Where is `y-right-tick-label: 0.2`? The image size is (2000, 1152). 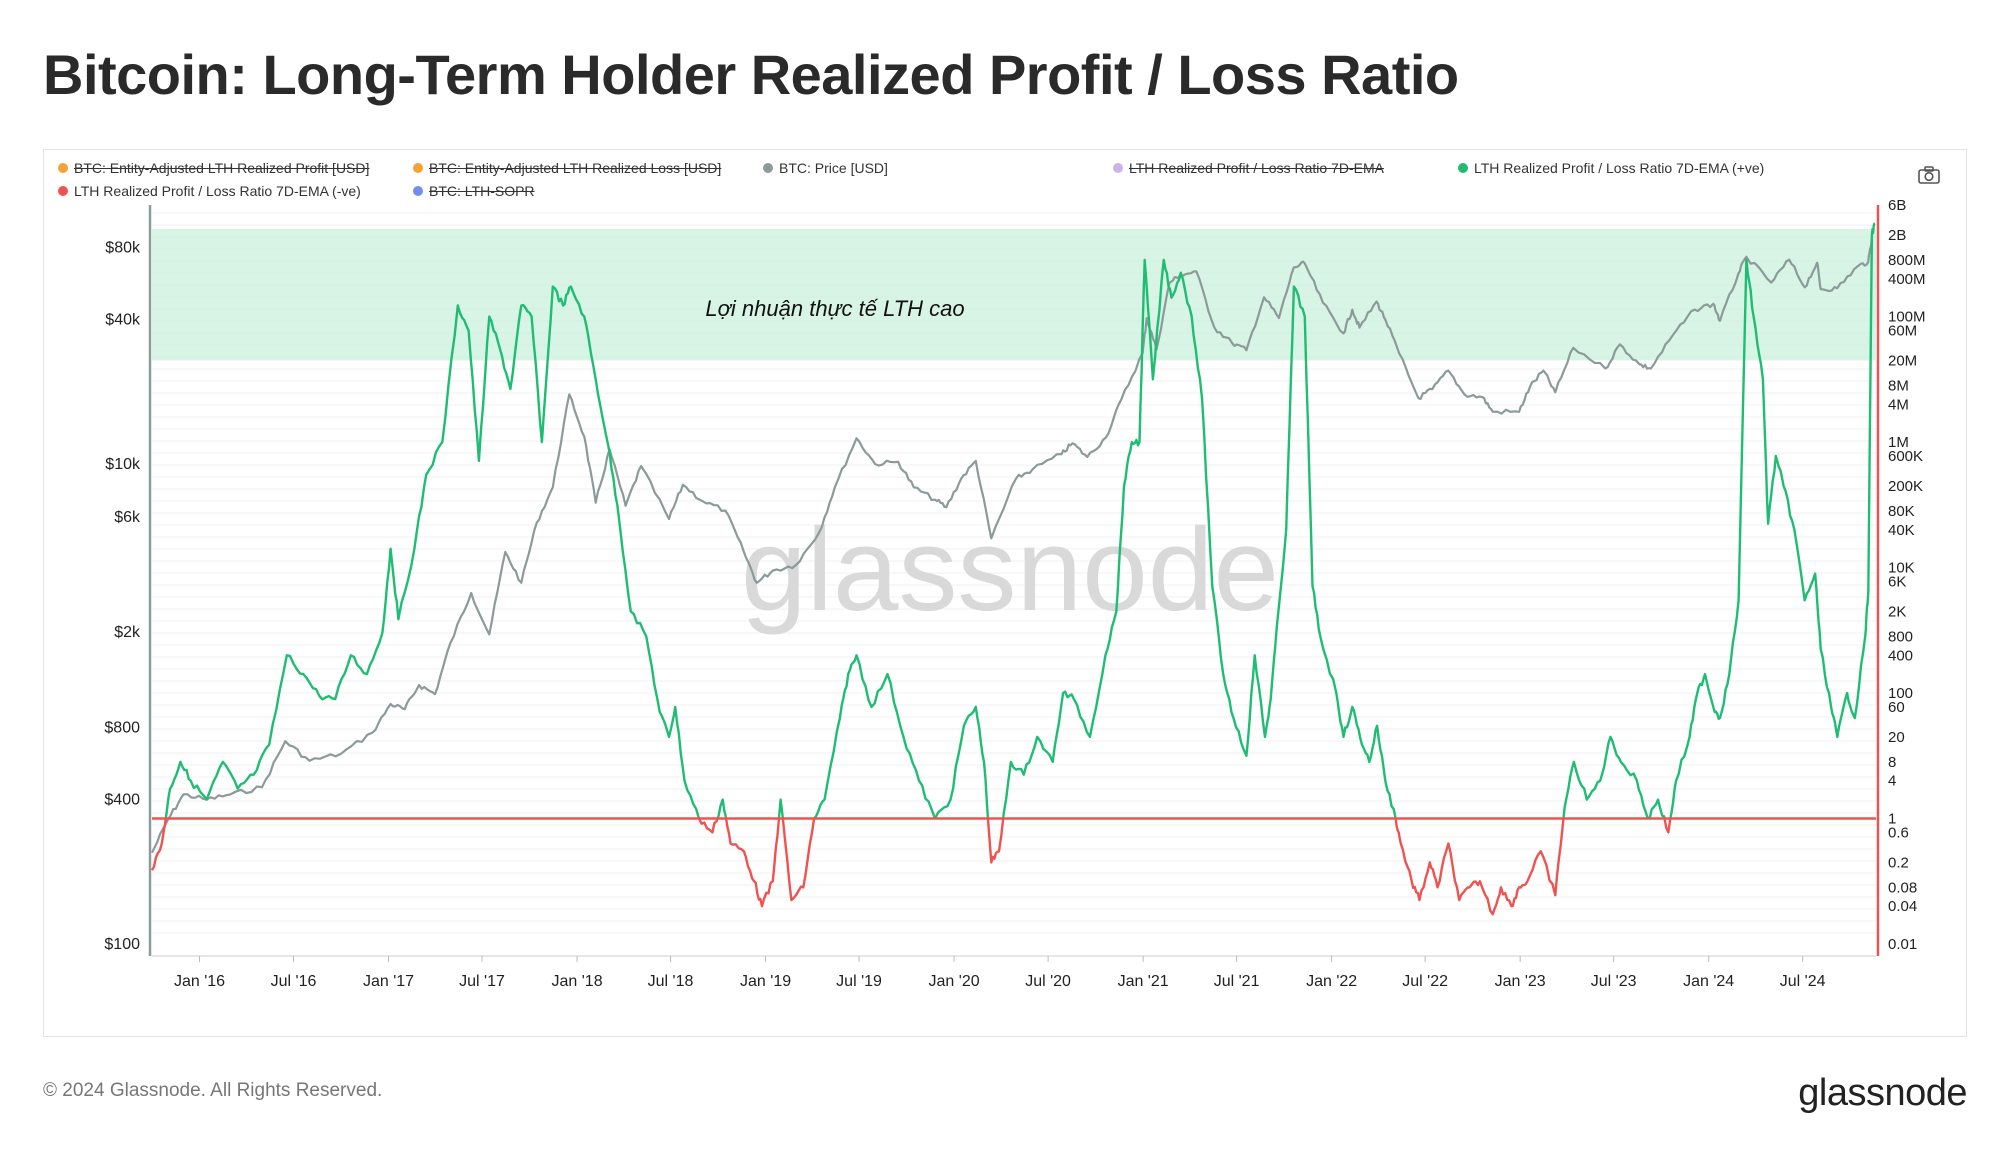
y-right-tick-label: 0.2 is located at coordinates (1898, 862).